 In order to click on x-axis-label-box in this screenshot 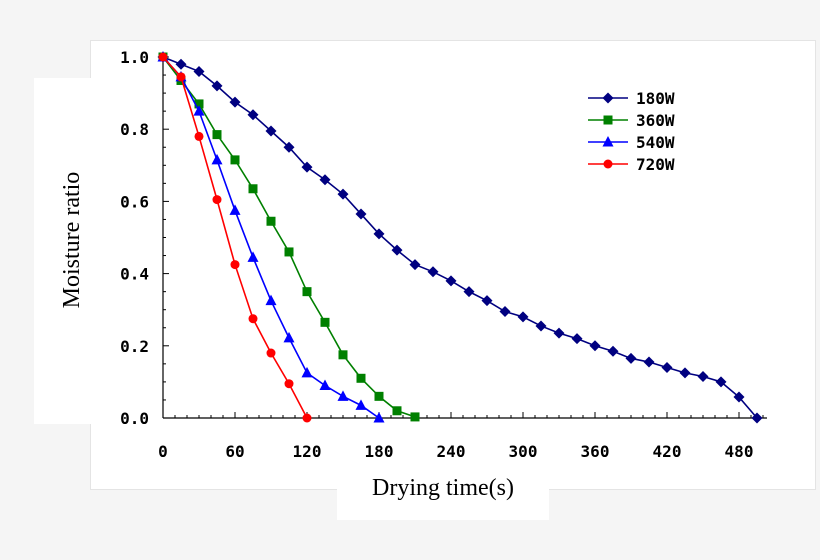, I will do `click(443, 489)`.